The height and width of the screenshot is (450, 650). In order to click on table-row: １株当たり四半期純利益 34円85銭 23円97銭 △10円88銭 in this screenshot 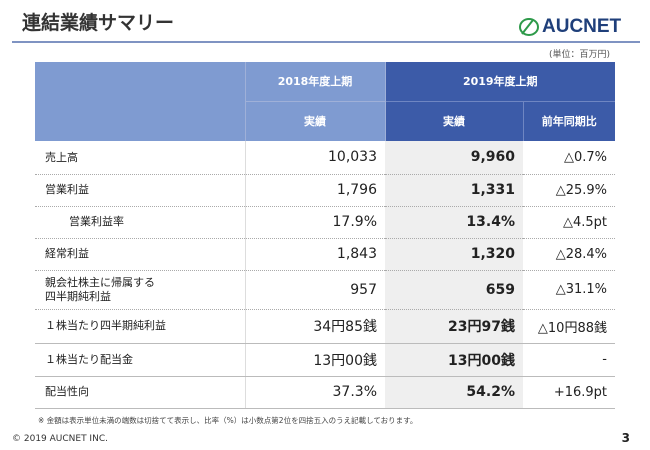, I will do `click(325, 326)`.